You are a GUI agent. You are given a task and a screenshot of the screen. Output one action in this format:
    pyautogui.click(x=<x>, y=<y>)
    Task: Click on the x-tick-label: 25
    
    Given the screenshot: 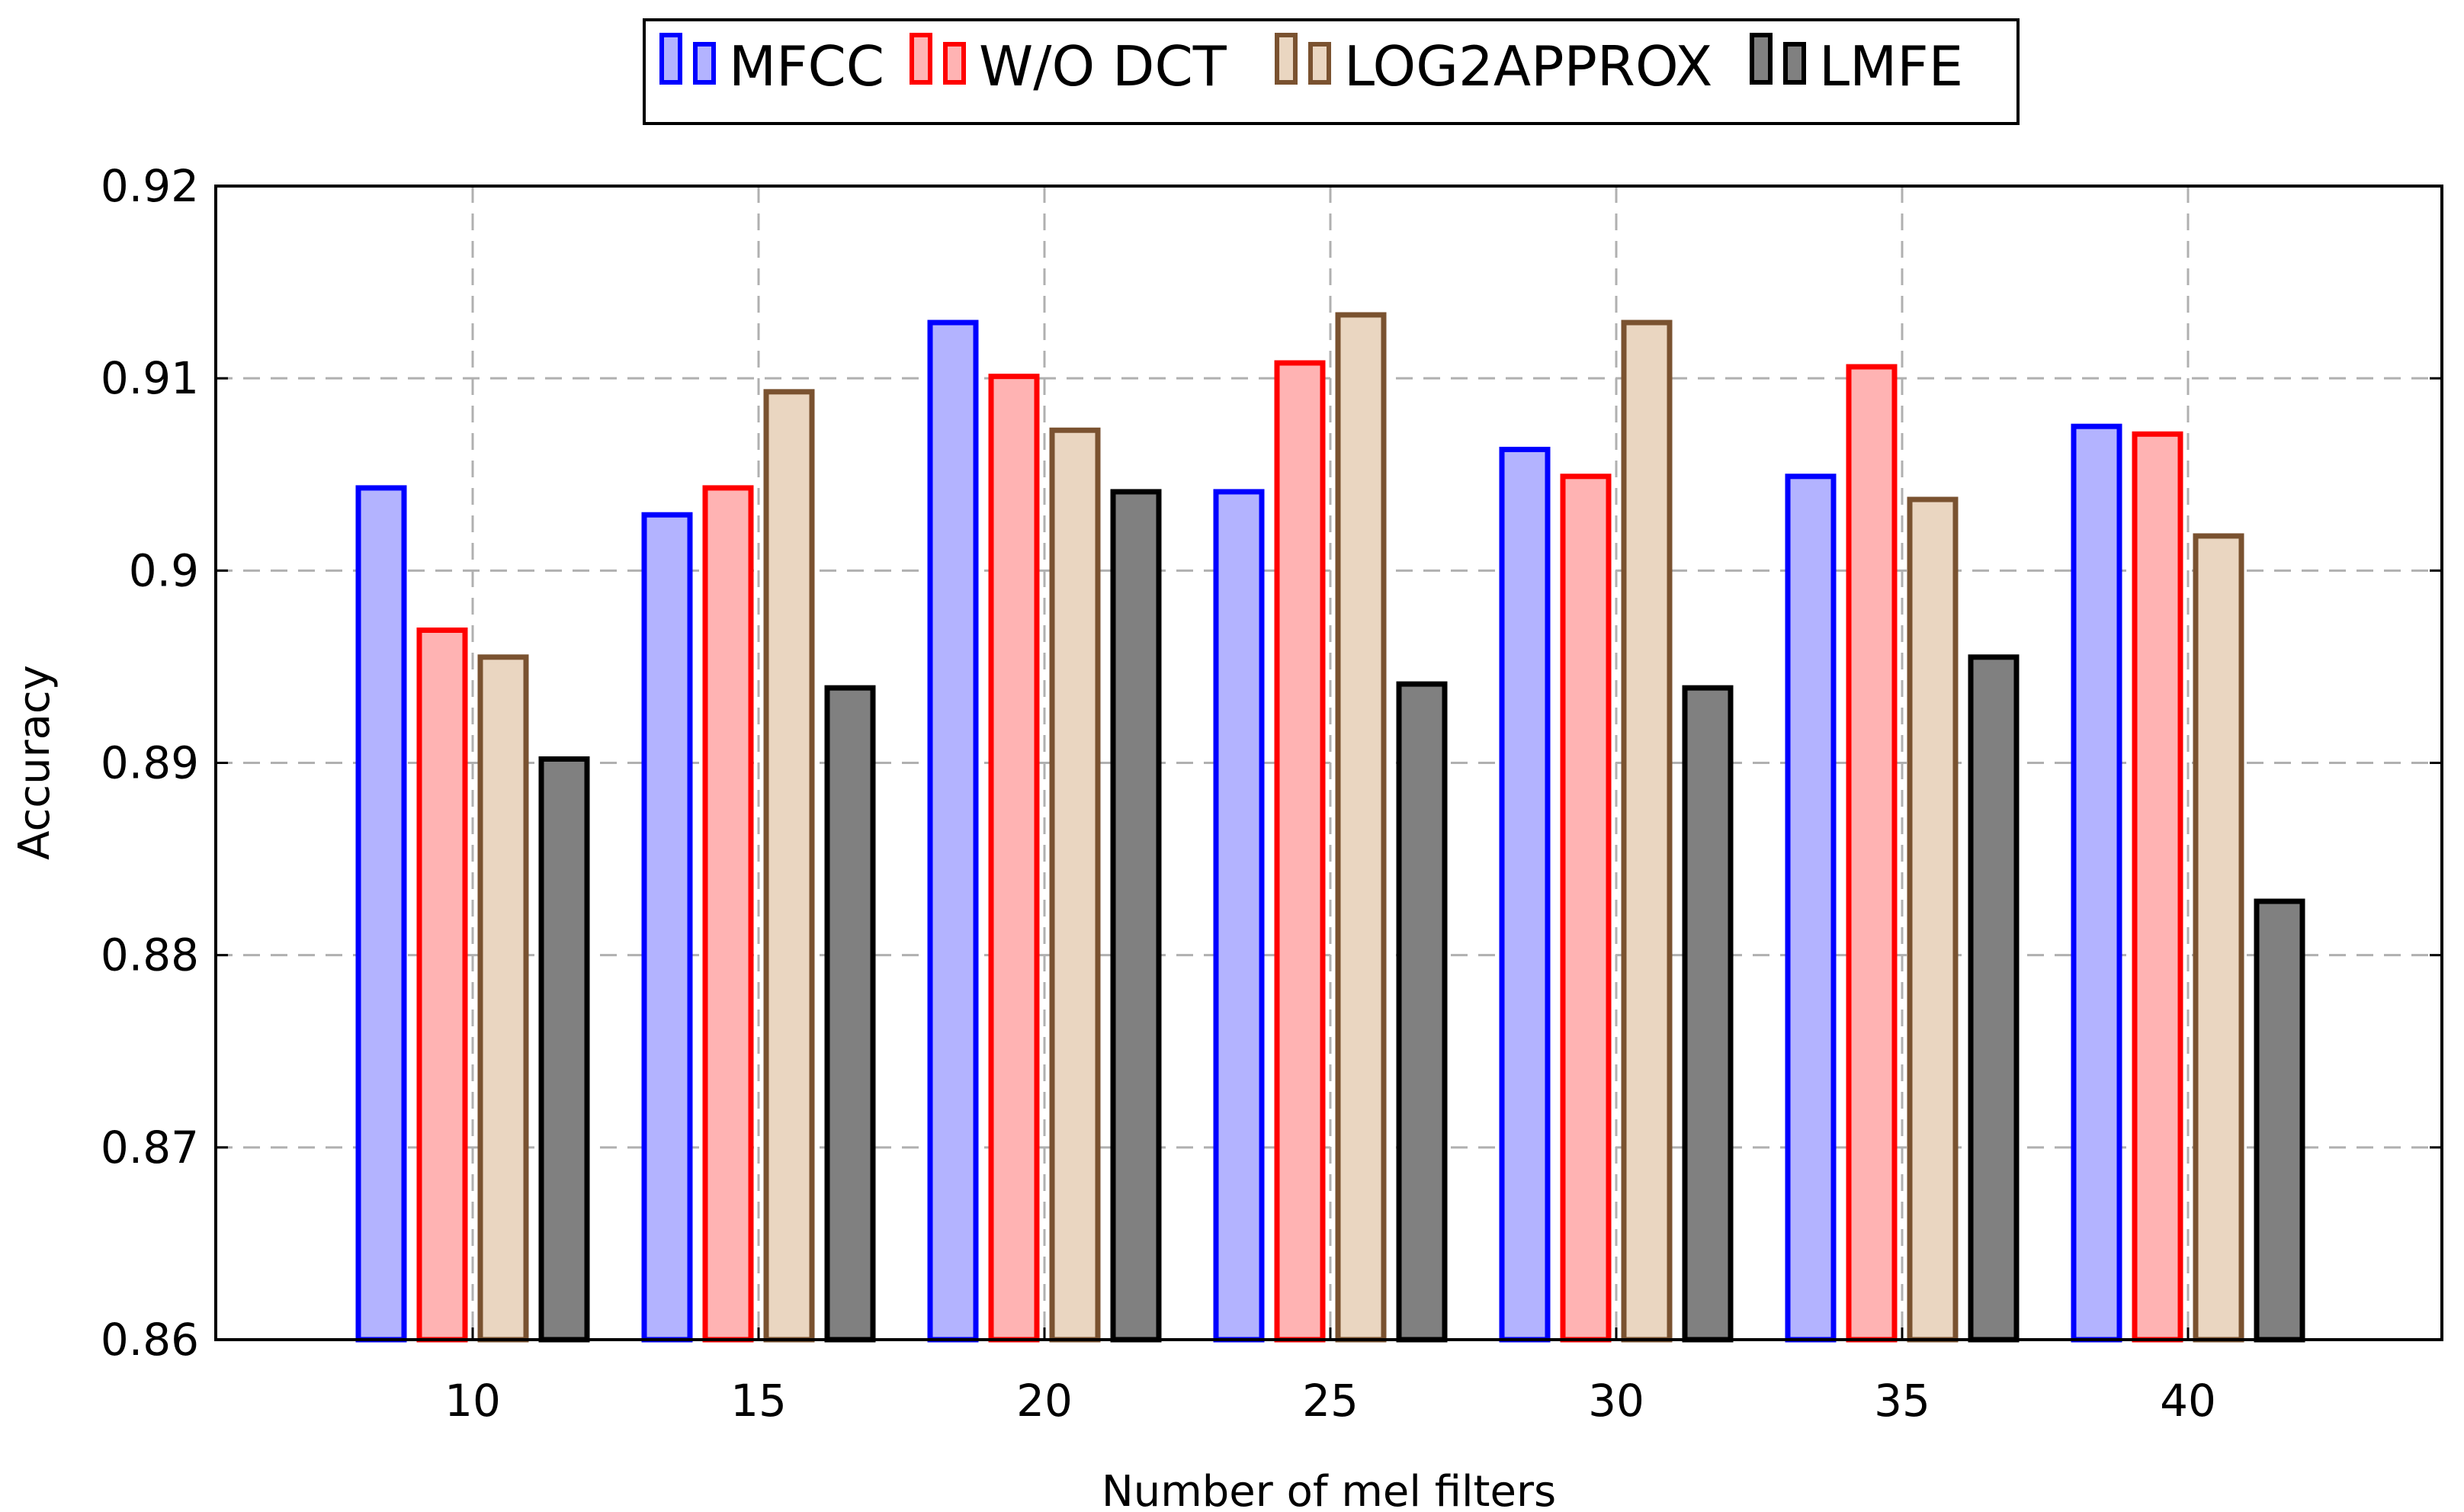 What is the action you would take?
    pyautogui.click(x=1330, y=1401)
    